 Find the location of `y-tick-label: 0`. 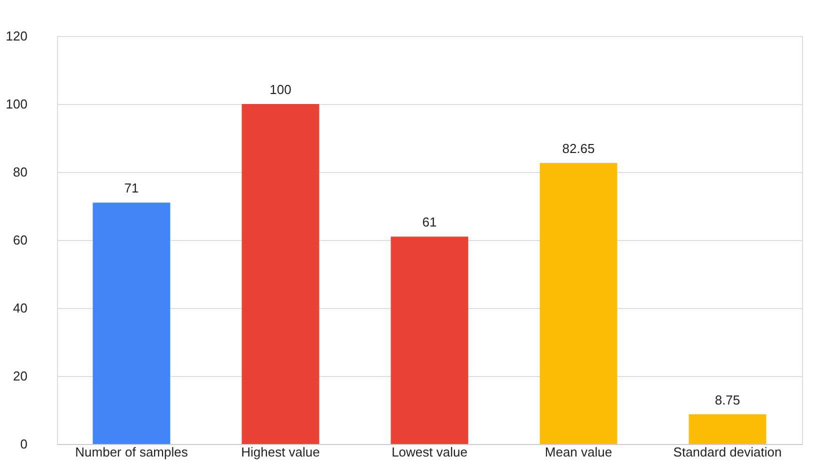

y-tick-label: 0 is located at coordinates (24, 444).